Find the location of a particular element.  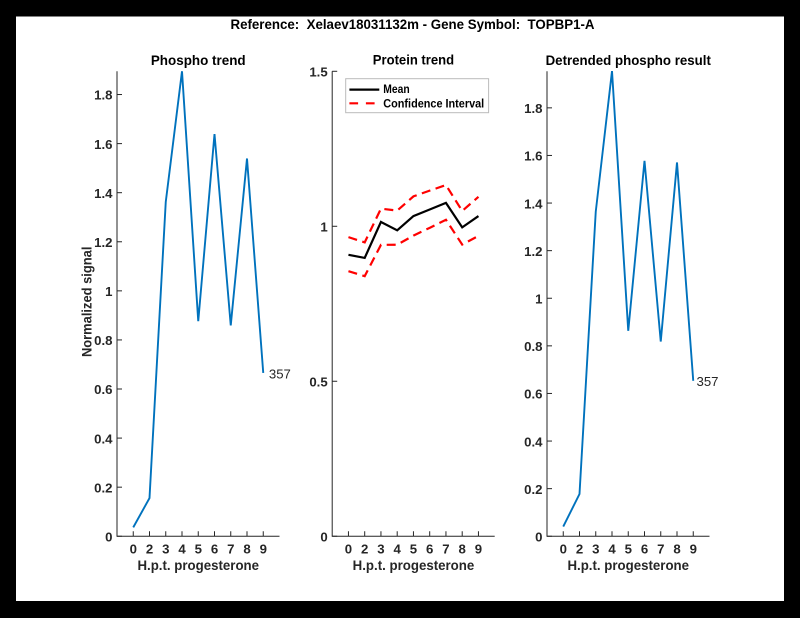

svg-text: Mean is located at coordinates (396, 89).